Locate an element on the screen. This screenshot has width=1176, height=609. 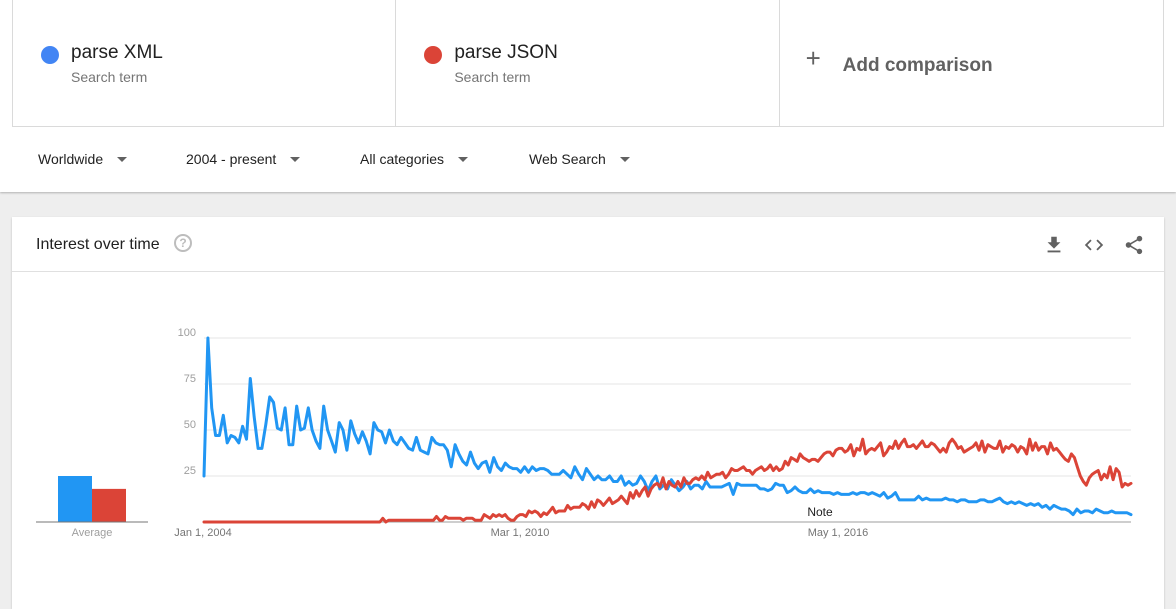
time-range-label: 2004 - present is located at coordinates (231, 159).